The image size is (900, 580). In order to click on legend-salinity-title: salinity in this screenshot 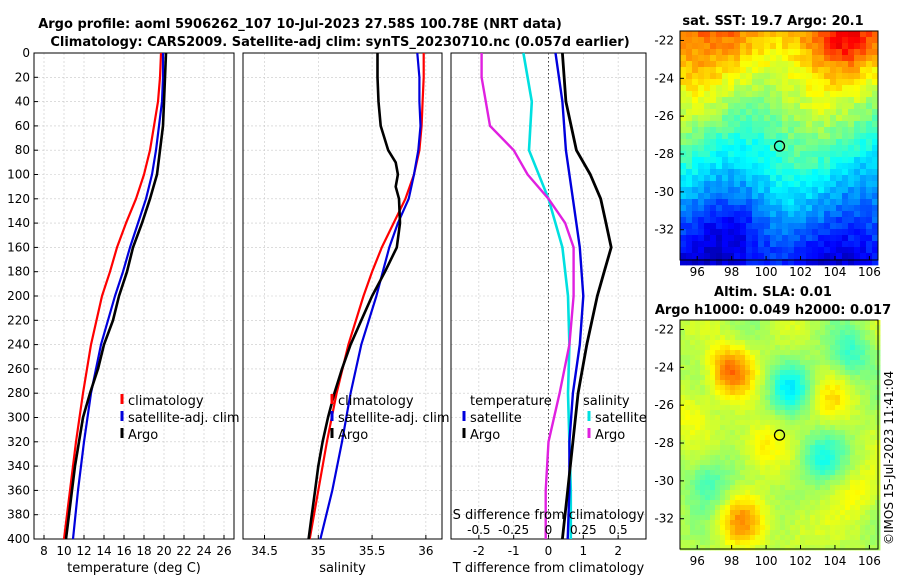, I will do `click(606, 401)`.